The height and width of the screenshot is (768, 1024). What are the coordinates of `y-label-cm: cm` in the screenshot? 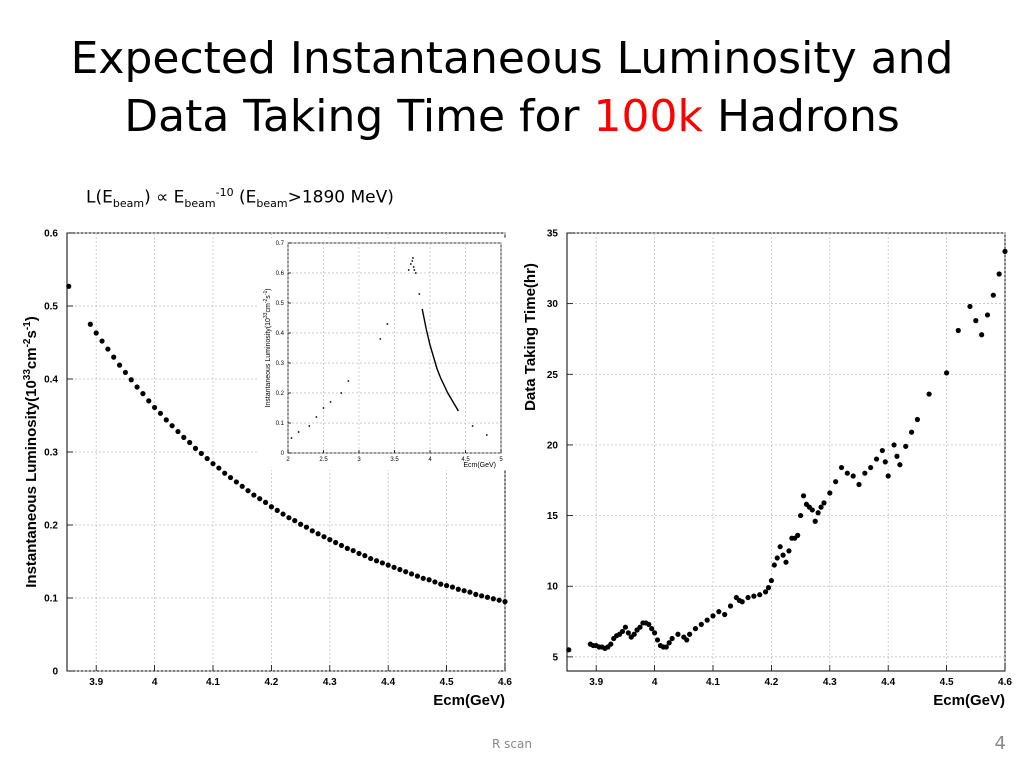 It's located at (31, 358).